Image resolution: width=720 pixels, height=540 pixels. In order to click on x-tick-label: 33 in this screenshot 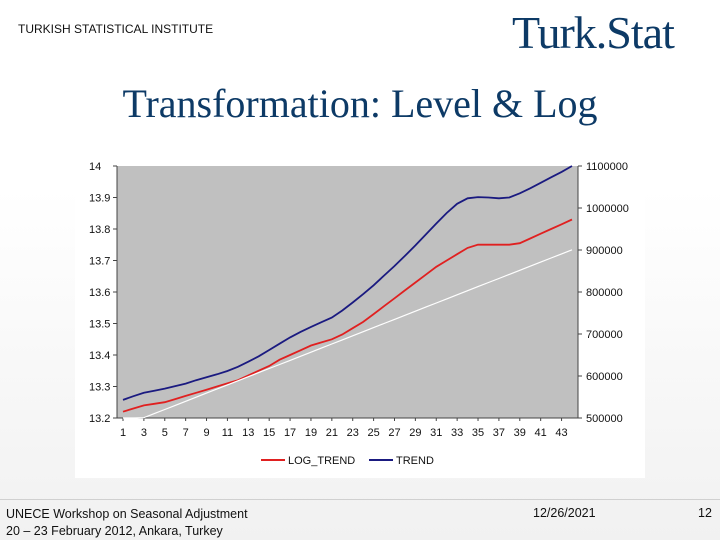, I will do `click(457, 433)`.